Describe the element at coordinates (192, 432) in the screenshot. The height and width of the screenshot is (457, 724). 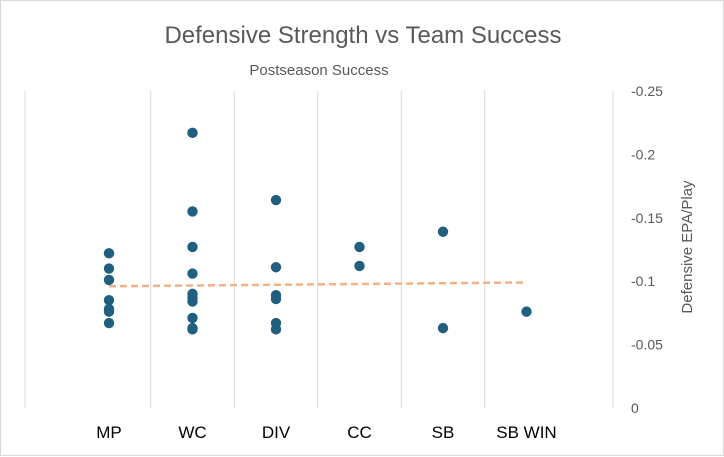
I see `x-category-label: WC` at that location.